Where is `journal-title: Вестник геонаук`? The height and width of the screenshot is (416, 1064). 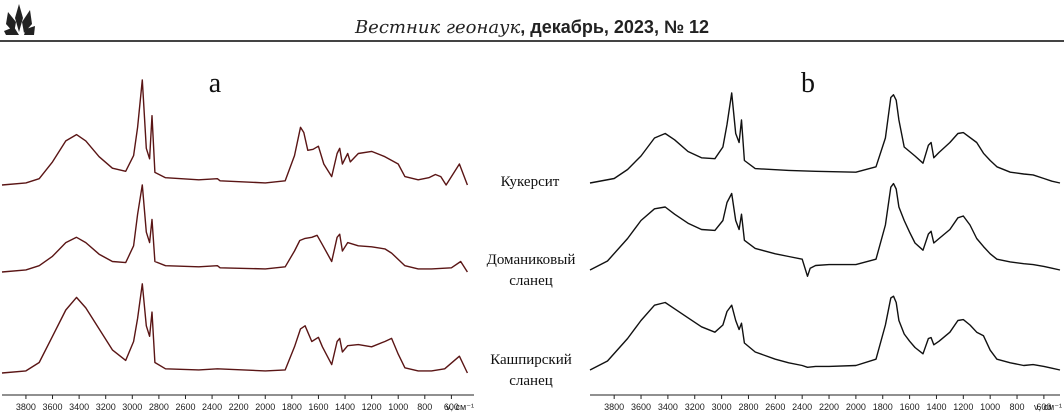
journal-title: Вестник геонаук is located at coordinates (437, 27).